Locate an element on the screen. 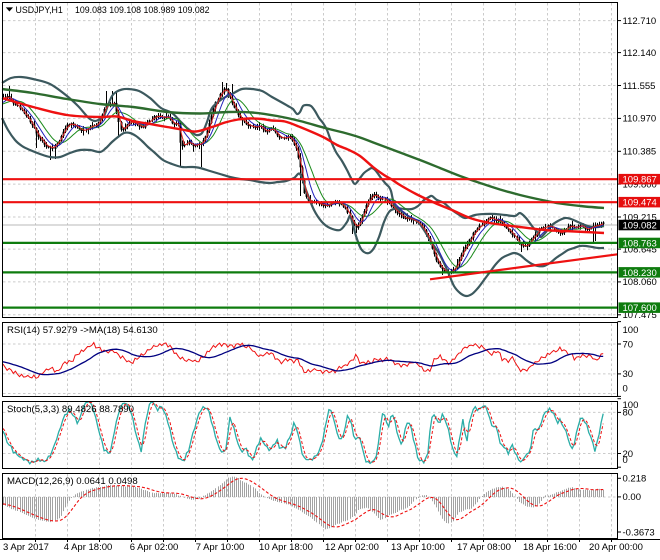  svg-text: 6 Apr 02:00 is located at coordinates (154, 547).